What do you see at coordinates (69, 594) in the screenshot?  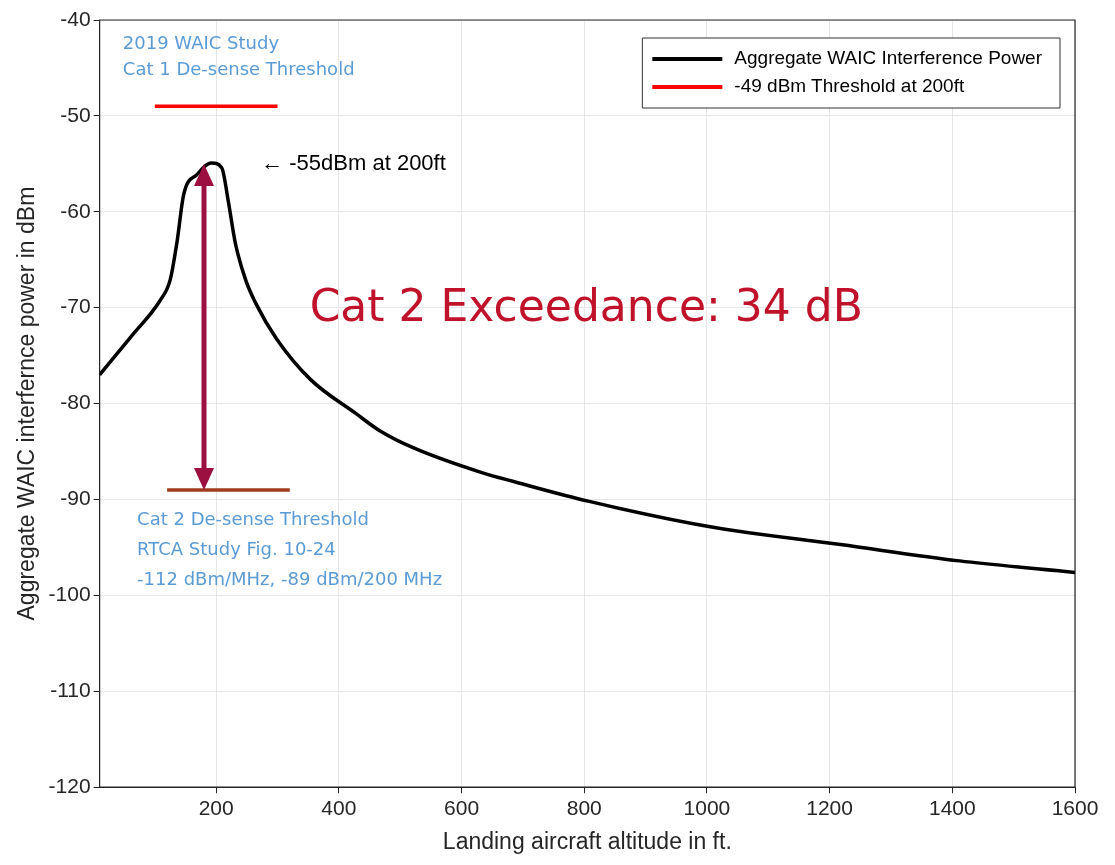 I see `y-tick-label: -100` at bounding box center [69, 594].